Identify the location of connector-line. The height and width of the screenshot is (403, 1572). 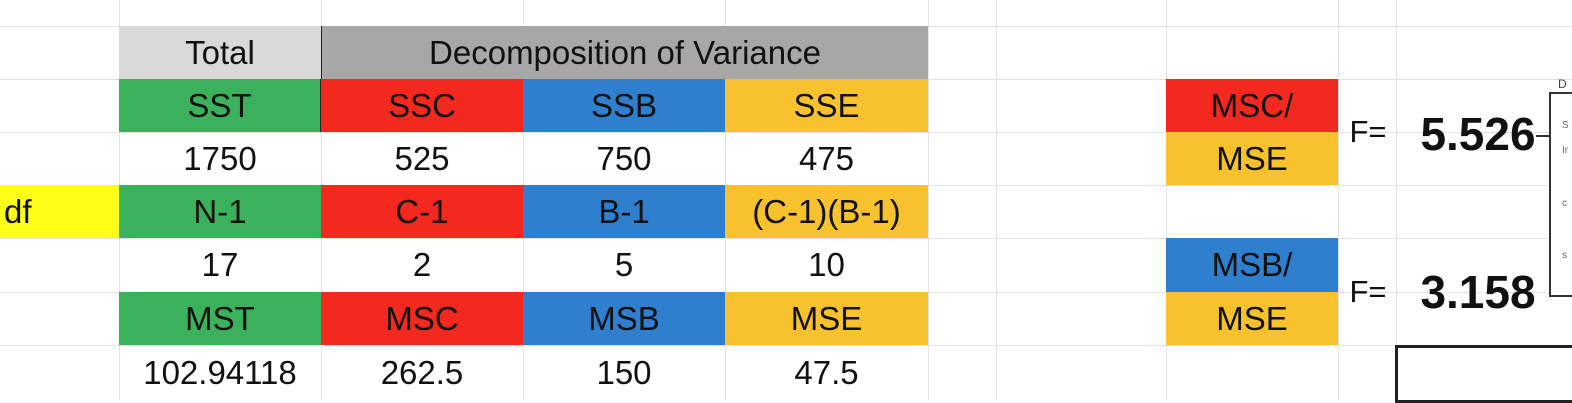
(1544, 136).